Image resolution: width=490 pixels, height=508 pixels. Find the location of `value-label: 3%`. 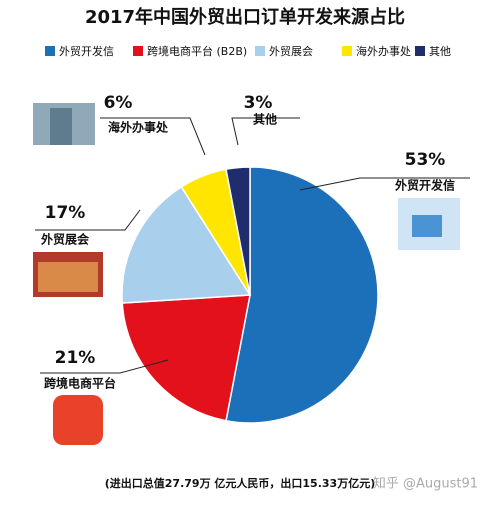

value-label: 3% is located at coordinates (258, 103).